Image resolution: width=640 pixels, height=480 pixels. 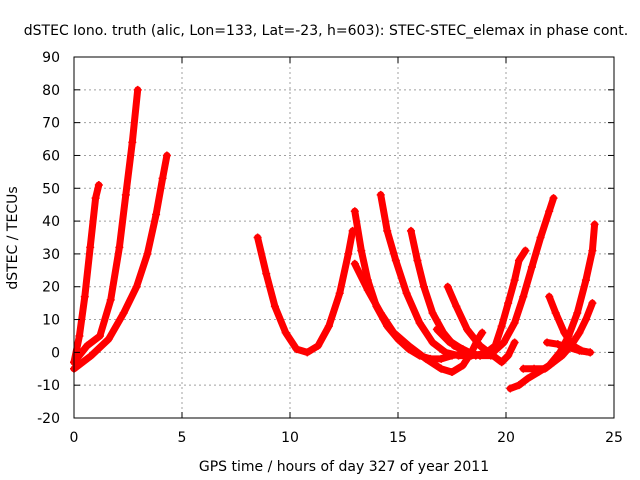 What do you see at coordinates (51, 321) in the screenshot?
I see `y-tick-label: 10` at bounding box center [51, 321].